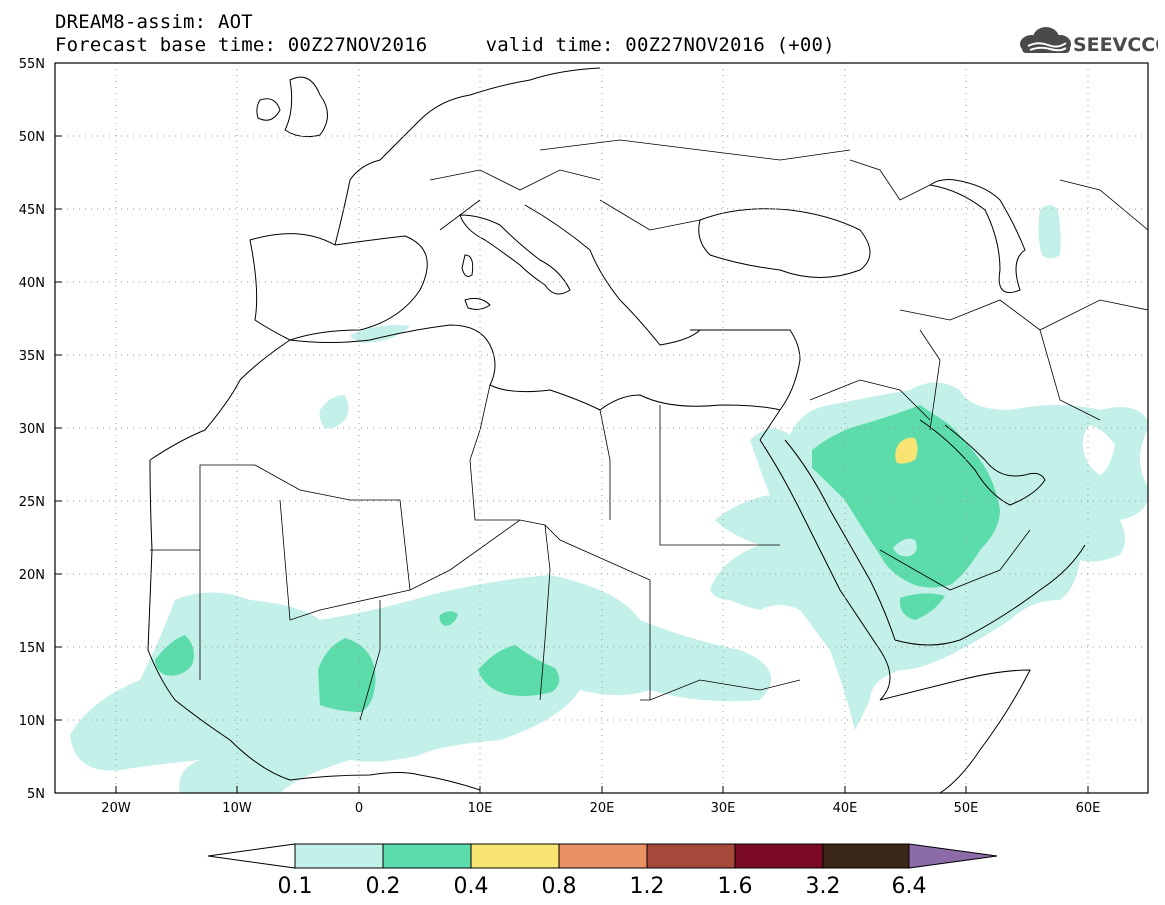 This screenshot has height=905, width=1165. I want to click on colorbar-label: 6.4, so click(909, 886).